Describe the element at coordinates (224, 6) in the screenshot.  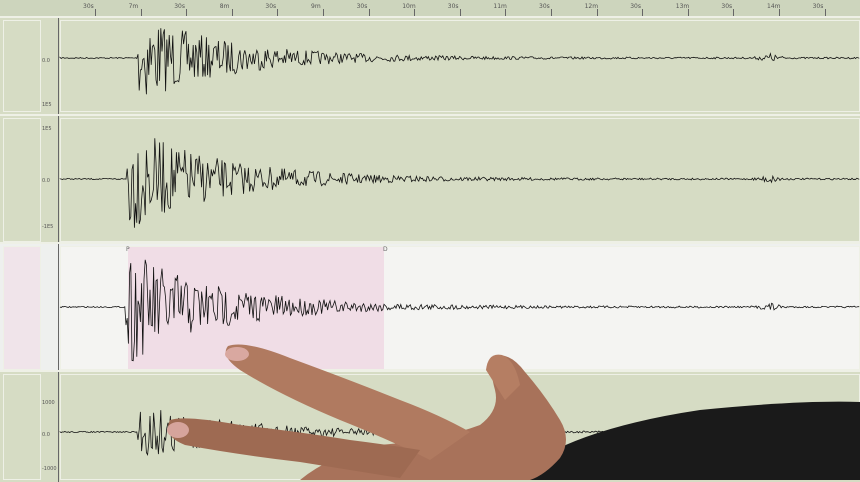
I see `time-tick-label: 8m` at that location.